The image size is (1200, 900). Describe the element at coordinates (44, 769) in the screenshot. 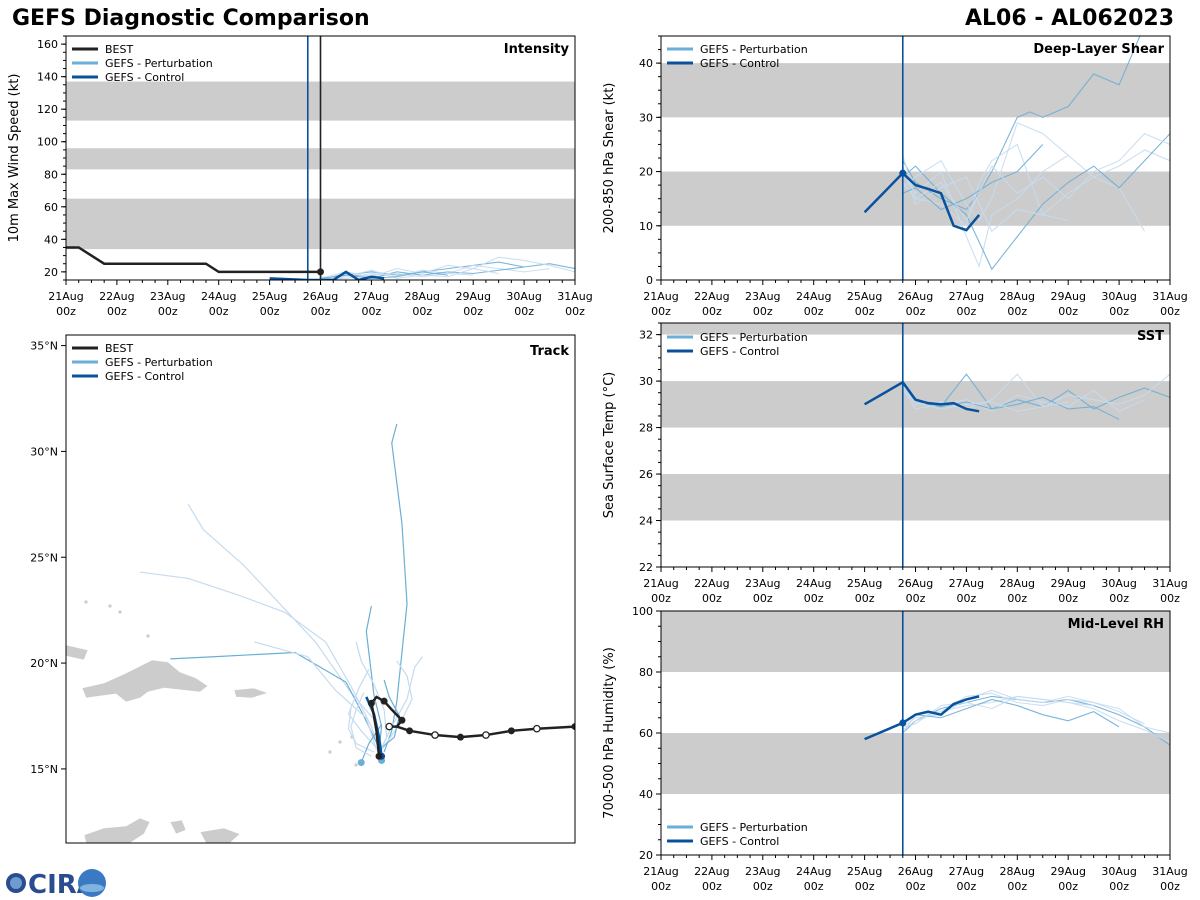

I see `lat-tick-label: 15°N` at that location.